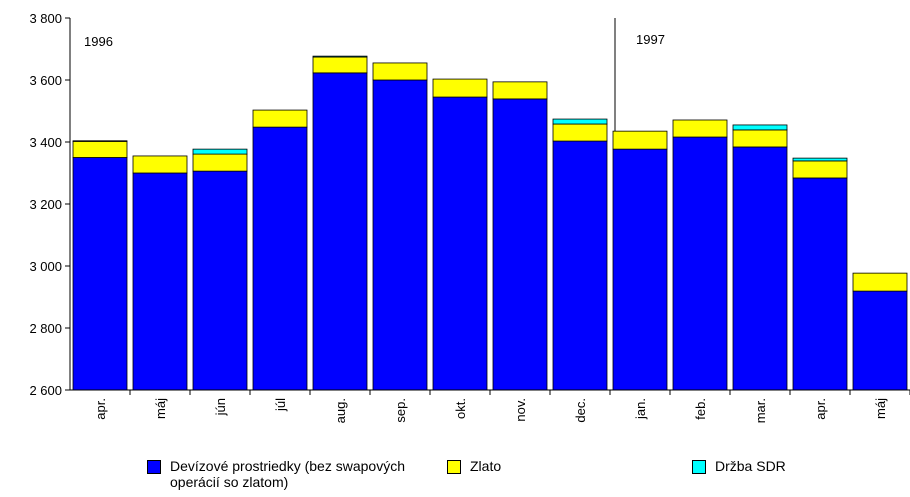  I want to click on y-tick-label: 2 800, so click(45, 328).